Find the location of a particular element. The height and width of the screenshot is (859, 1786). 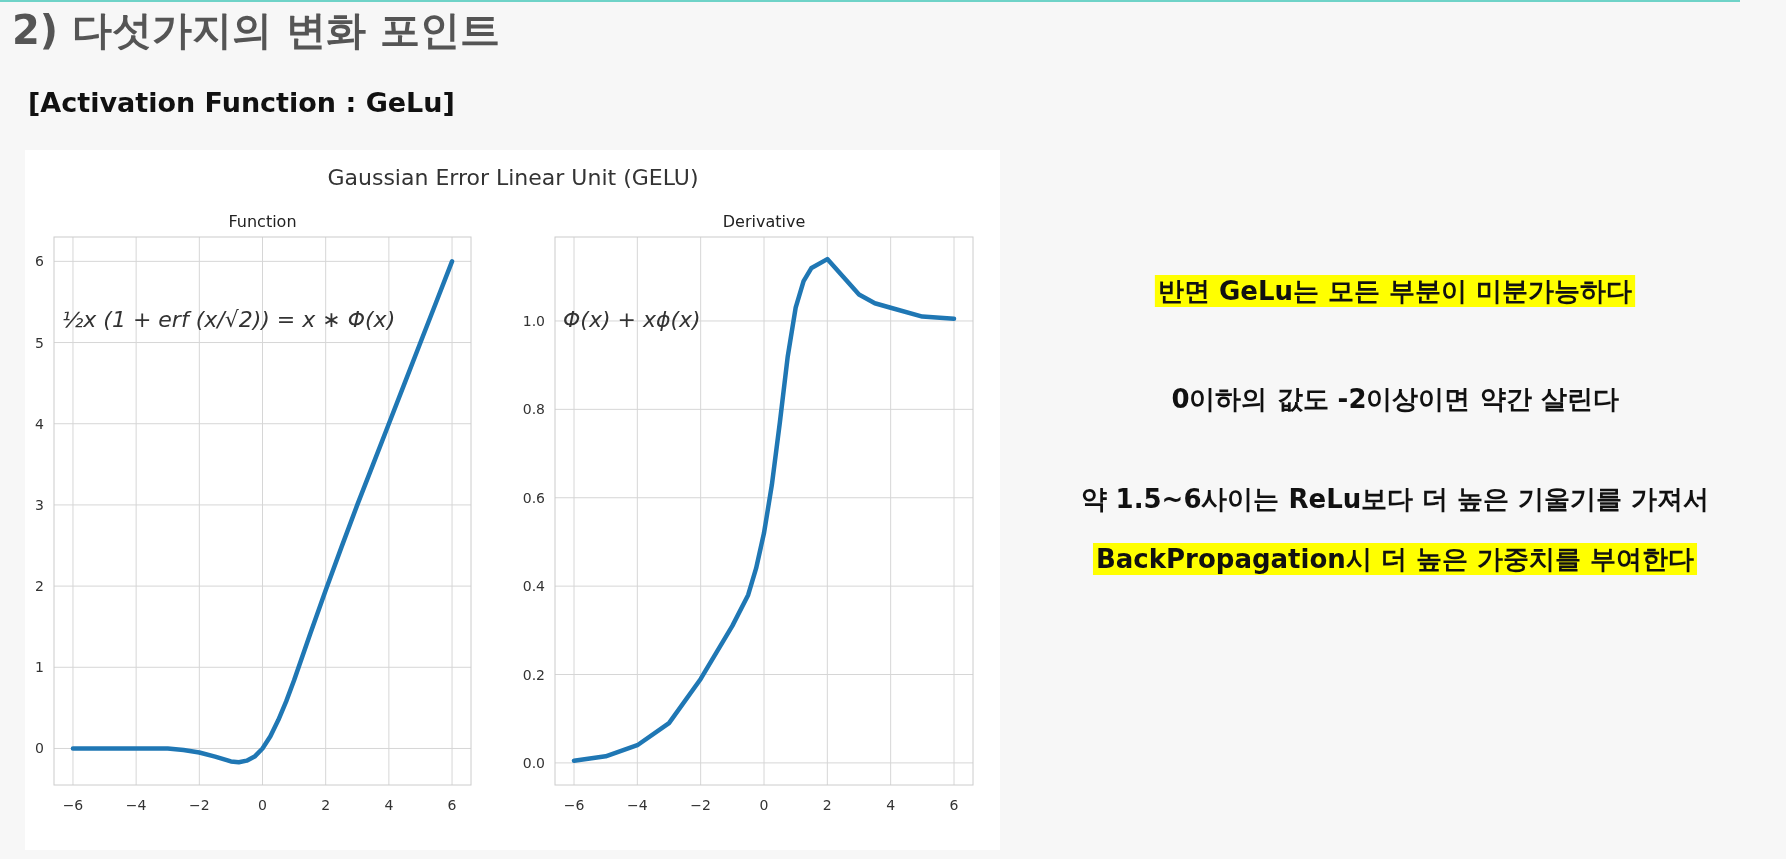

y-tick-label: 0.2 is located at coordinates (533, 674).